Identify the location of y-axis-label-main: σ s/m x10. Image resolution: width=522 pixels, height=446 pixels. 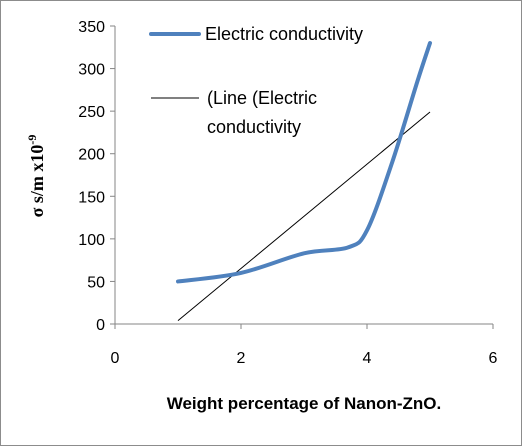
(37, 181).